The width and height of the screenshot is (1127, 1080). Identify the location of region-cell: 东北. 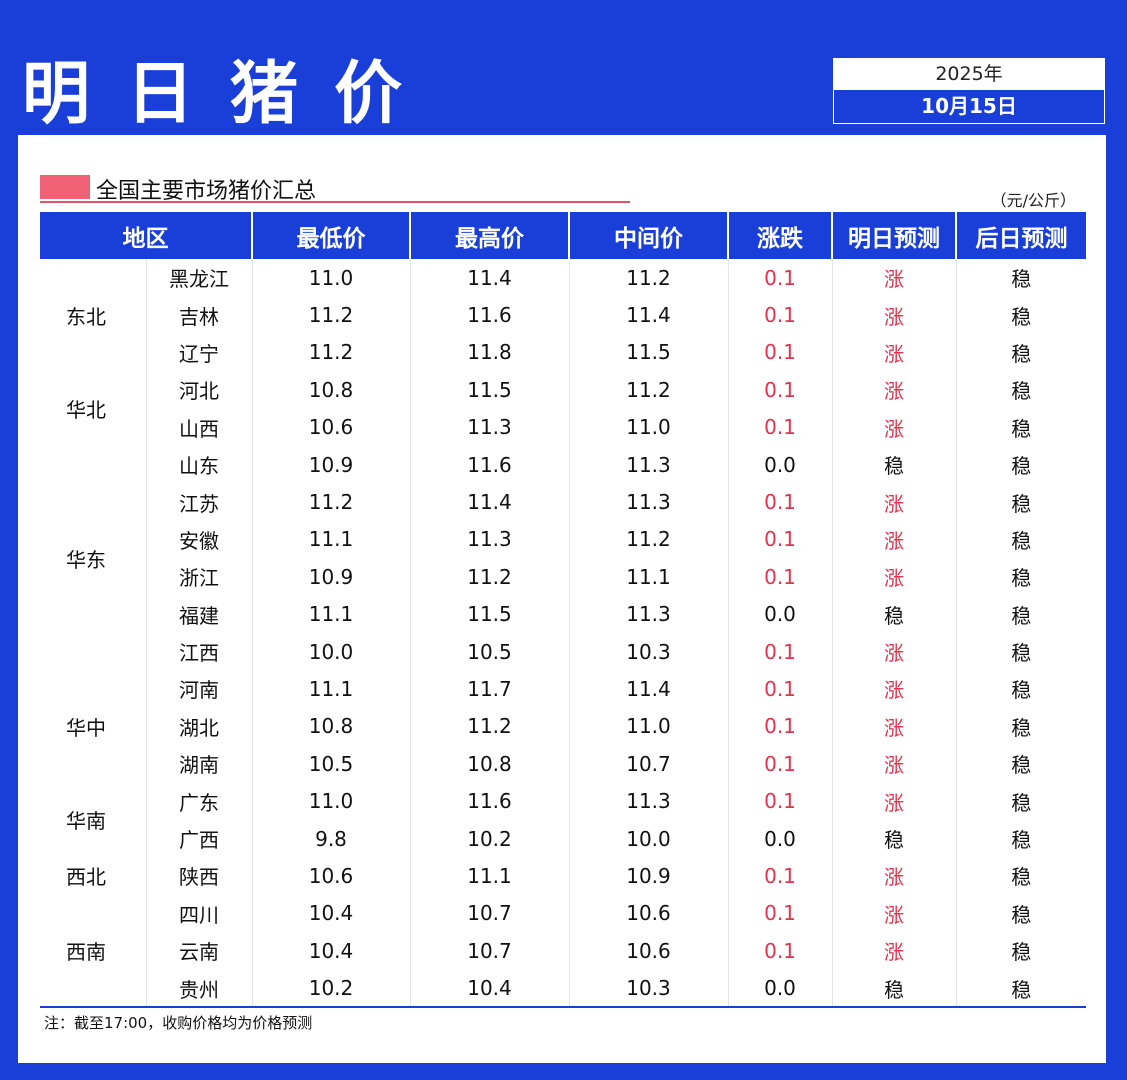
(93, 315).